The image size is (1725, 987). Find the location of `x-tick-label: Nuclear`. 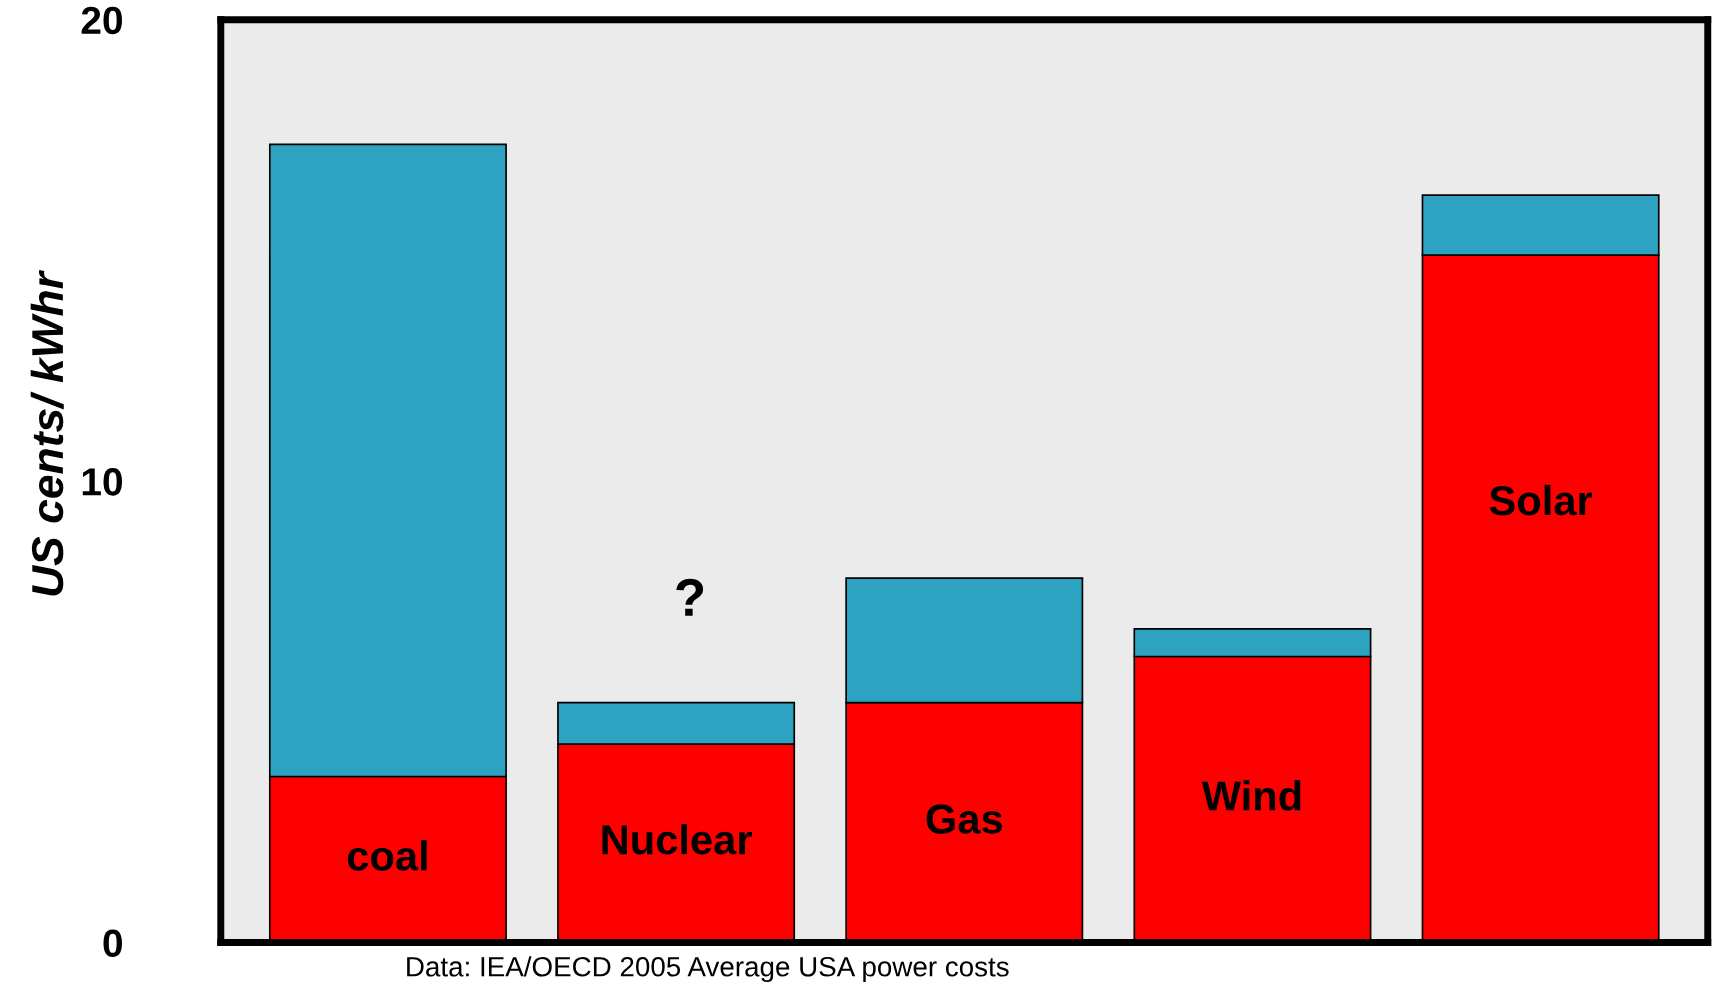

x-tick-label: Nuclear is located at coordinates (677, 839).